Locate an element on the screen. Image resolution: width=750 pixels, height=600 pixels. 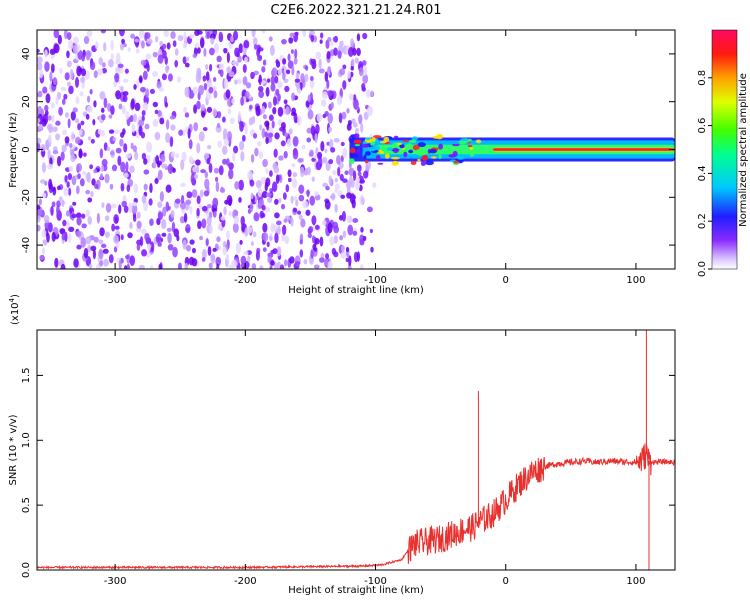
colorbar-gradient is located at coordinates (724, 149).